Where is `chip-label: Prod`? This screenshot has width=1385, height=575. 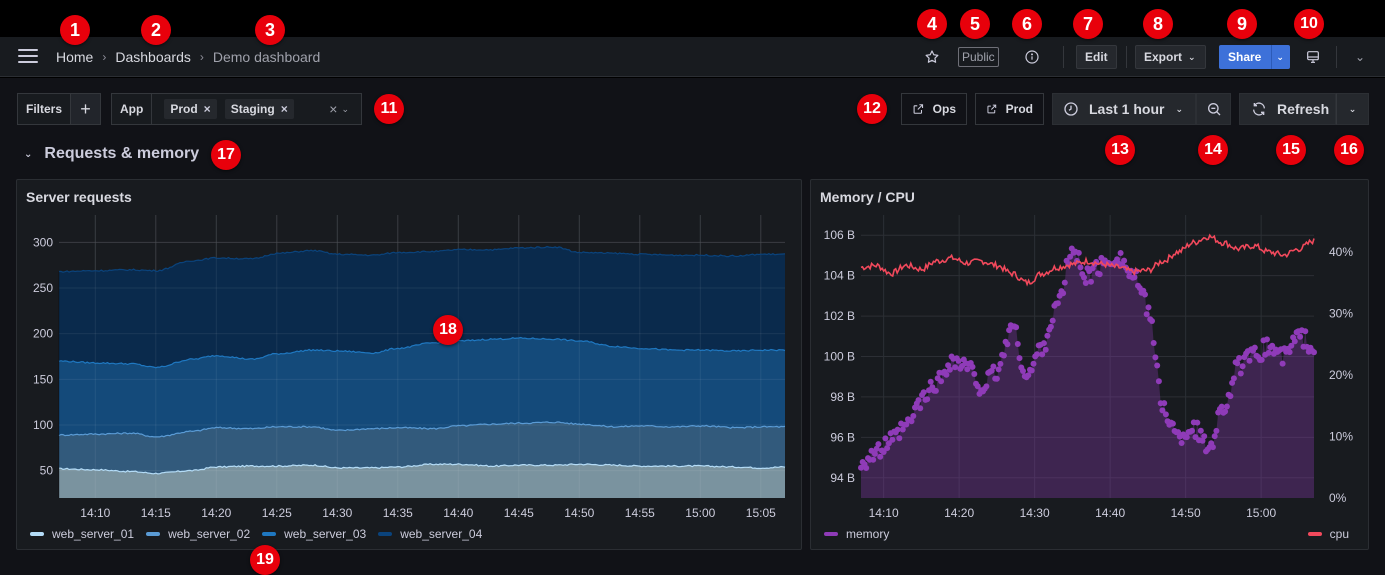 chip-label: Prod is located at coordinates (184, 109).